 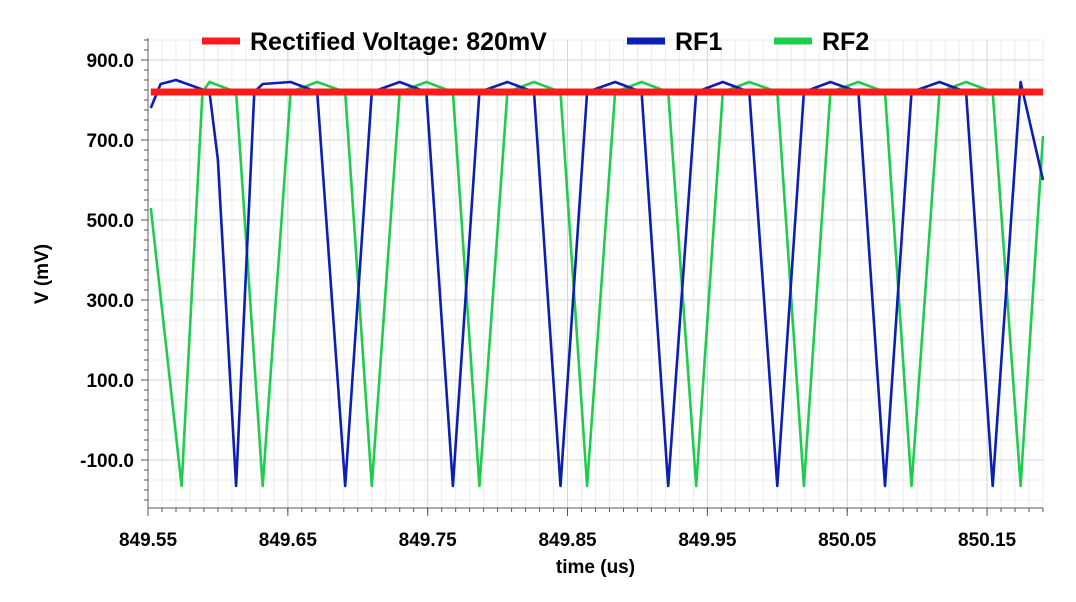 I want to click on legend-label-rectified: Rectified Voltage: 820mV, so click(x=398, y=42).